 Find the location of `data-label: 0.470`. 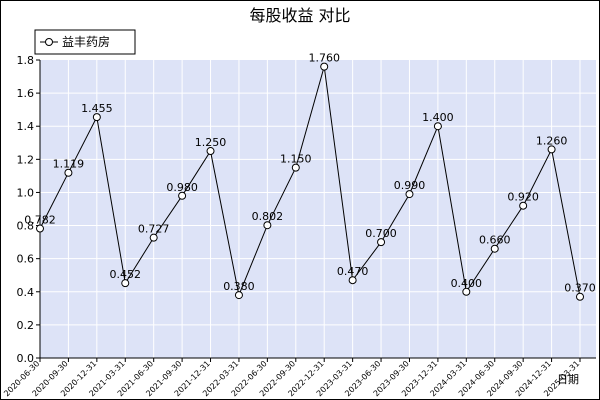

data-label: 0.470 is located at coordinates (353, 271).